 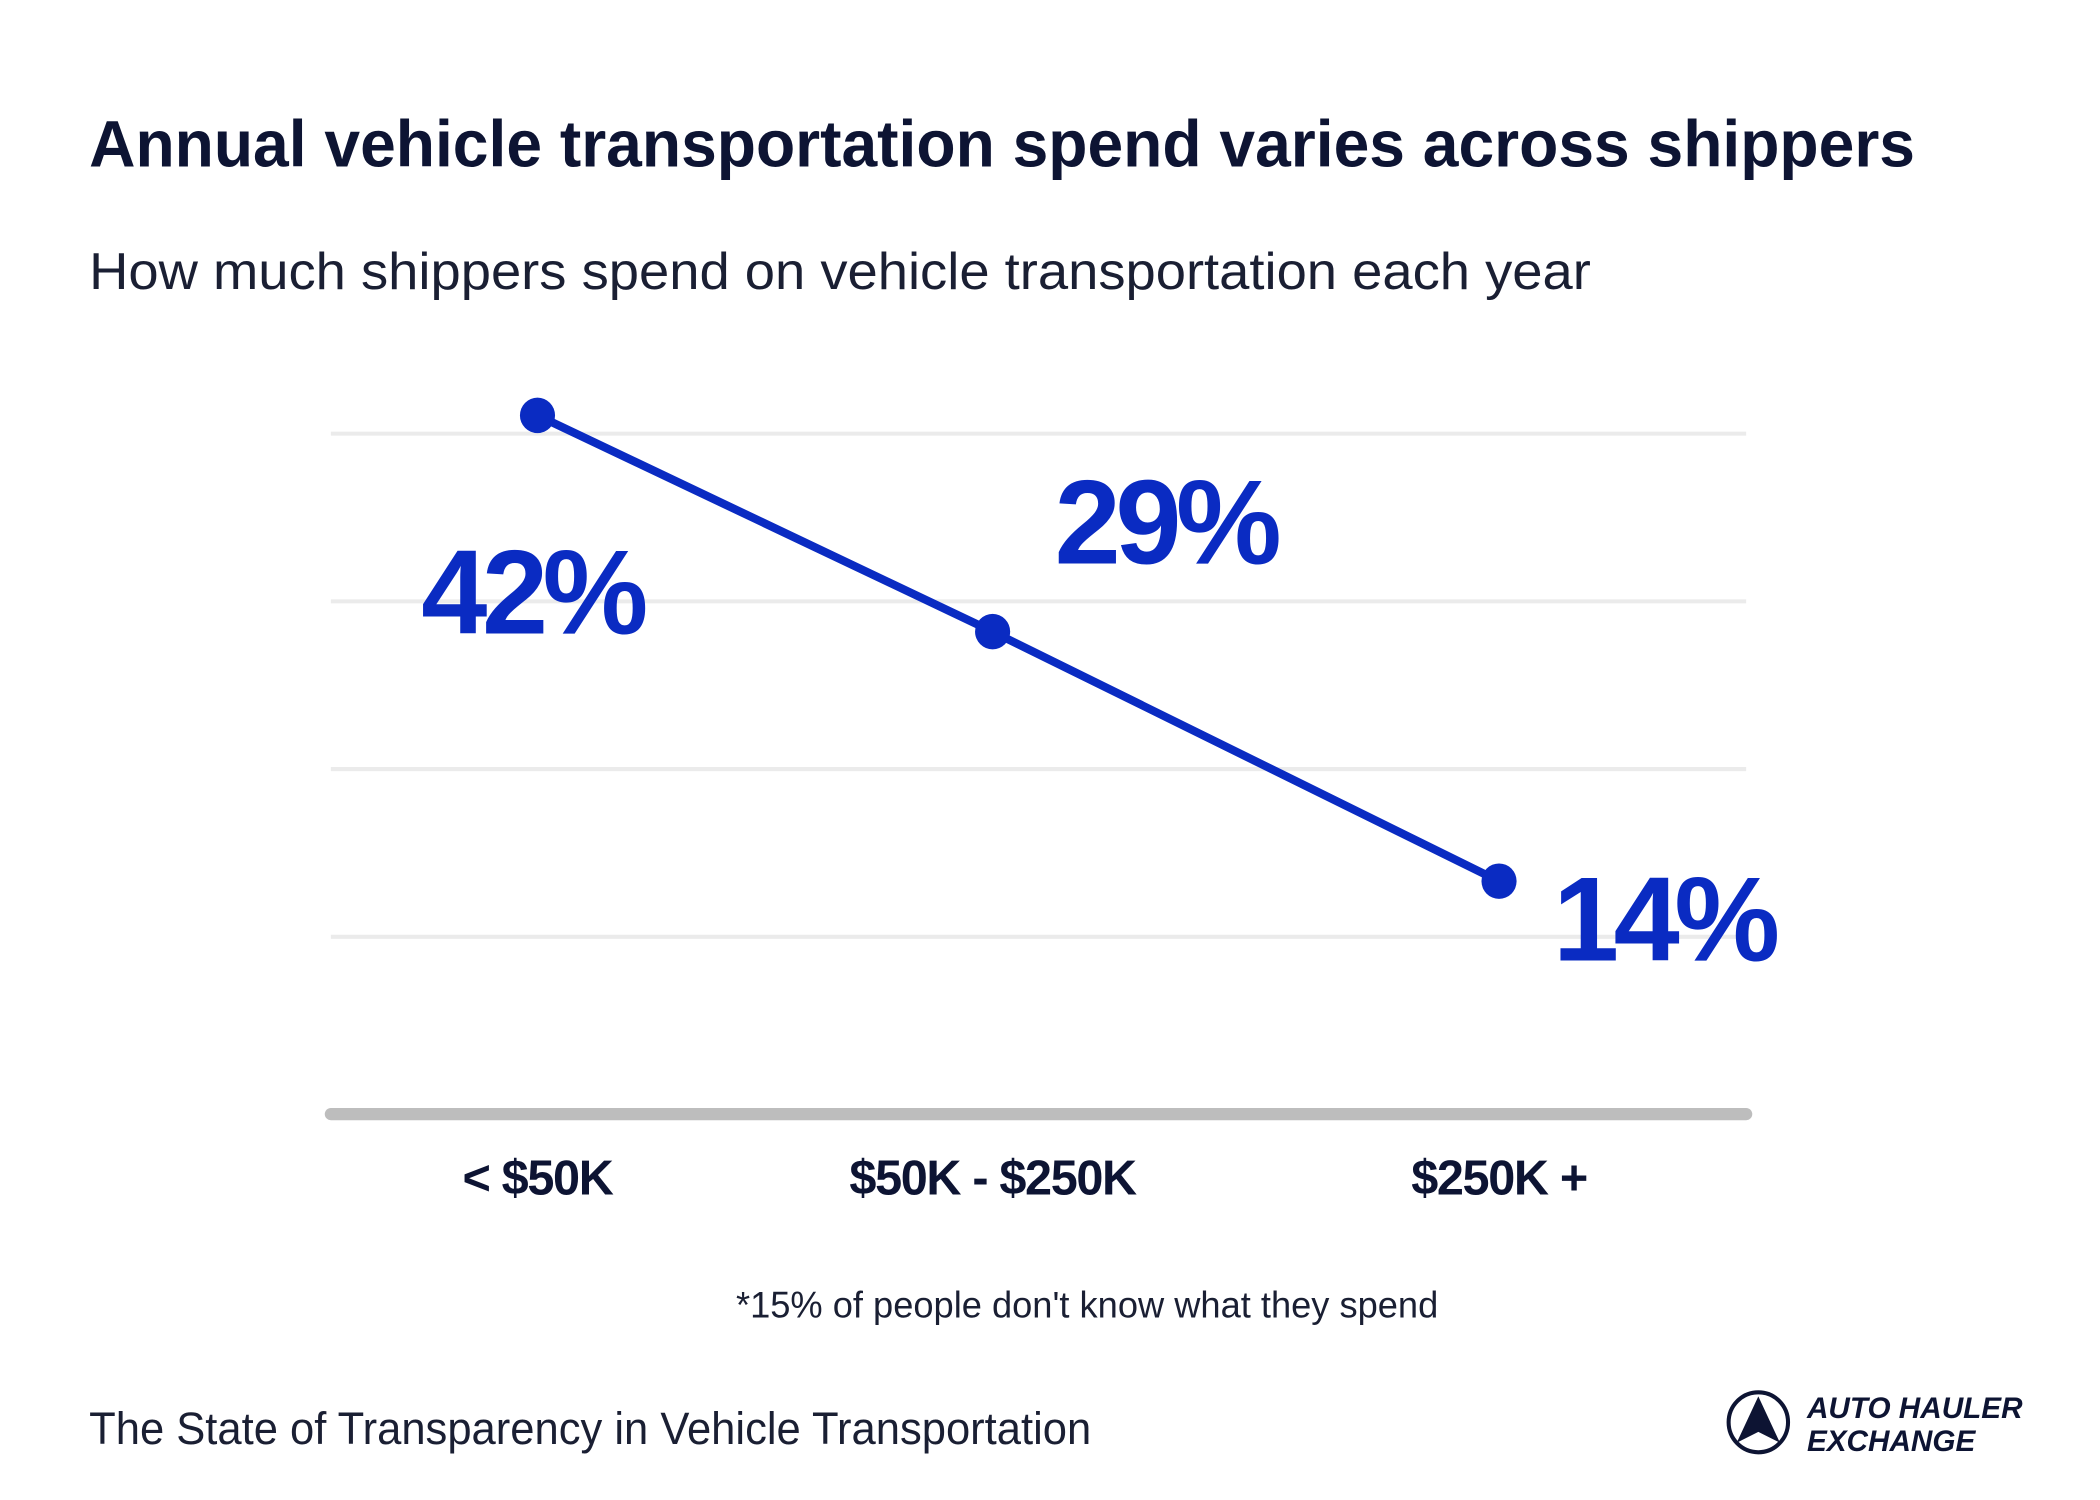 I want to click on logo-ring, so click(x=1758, y=1422).